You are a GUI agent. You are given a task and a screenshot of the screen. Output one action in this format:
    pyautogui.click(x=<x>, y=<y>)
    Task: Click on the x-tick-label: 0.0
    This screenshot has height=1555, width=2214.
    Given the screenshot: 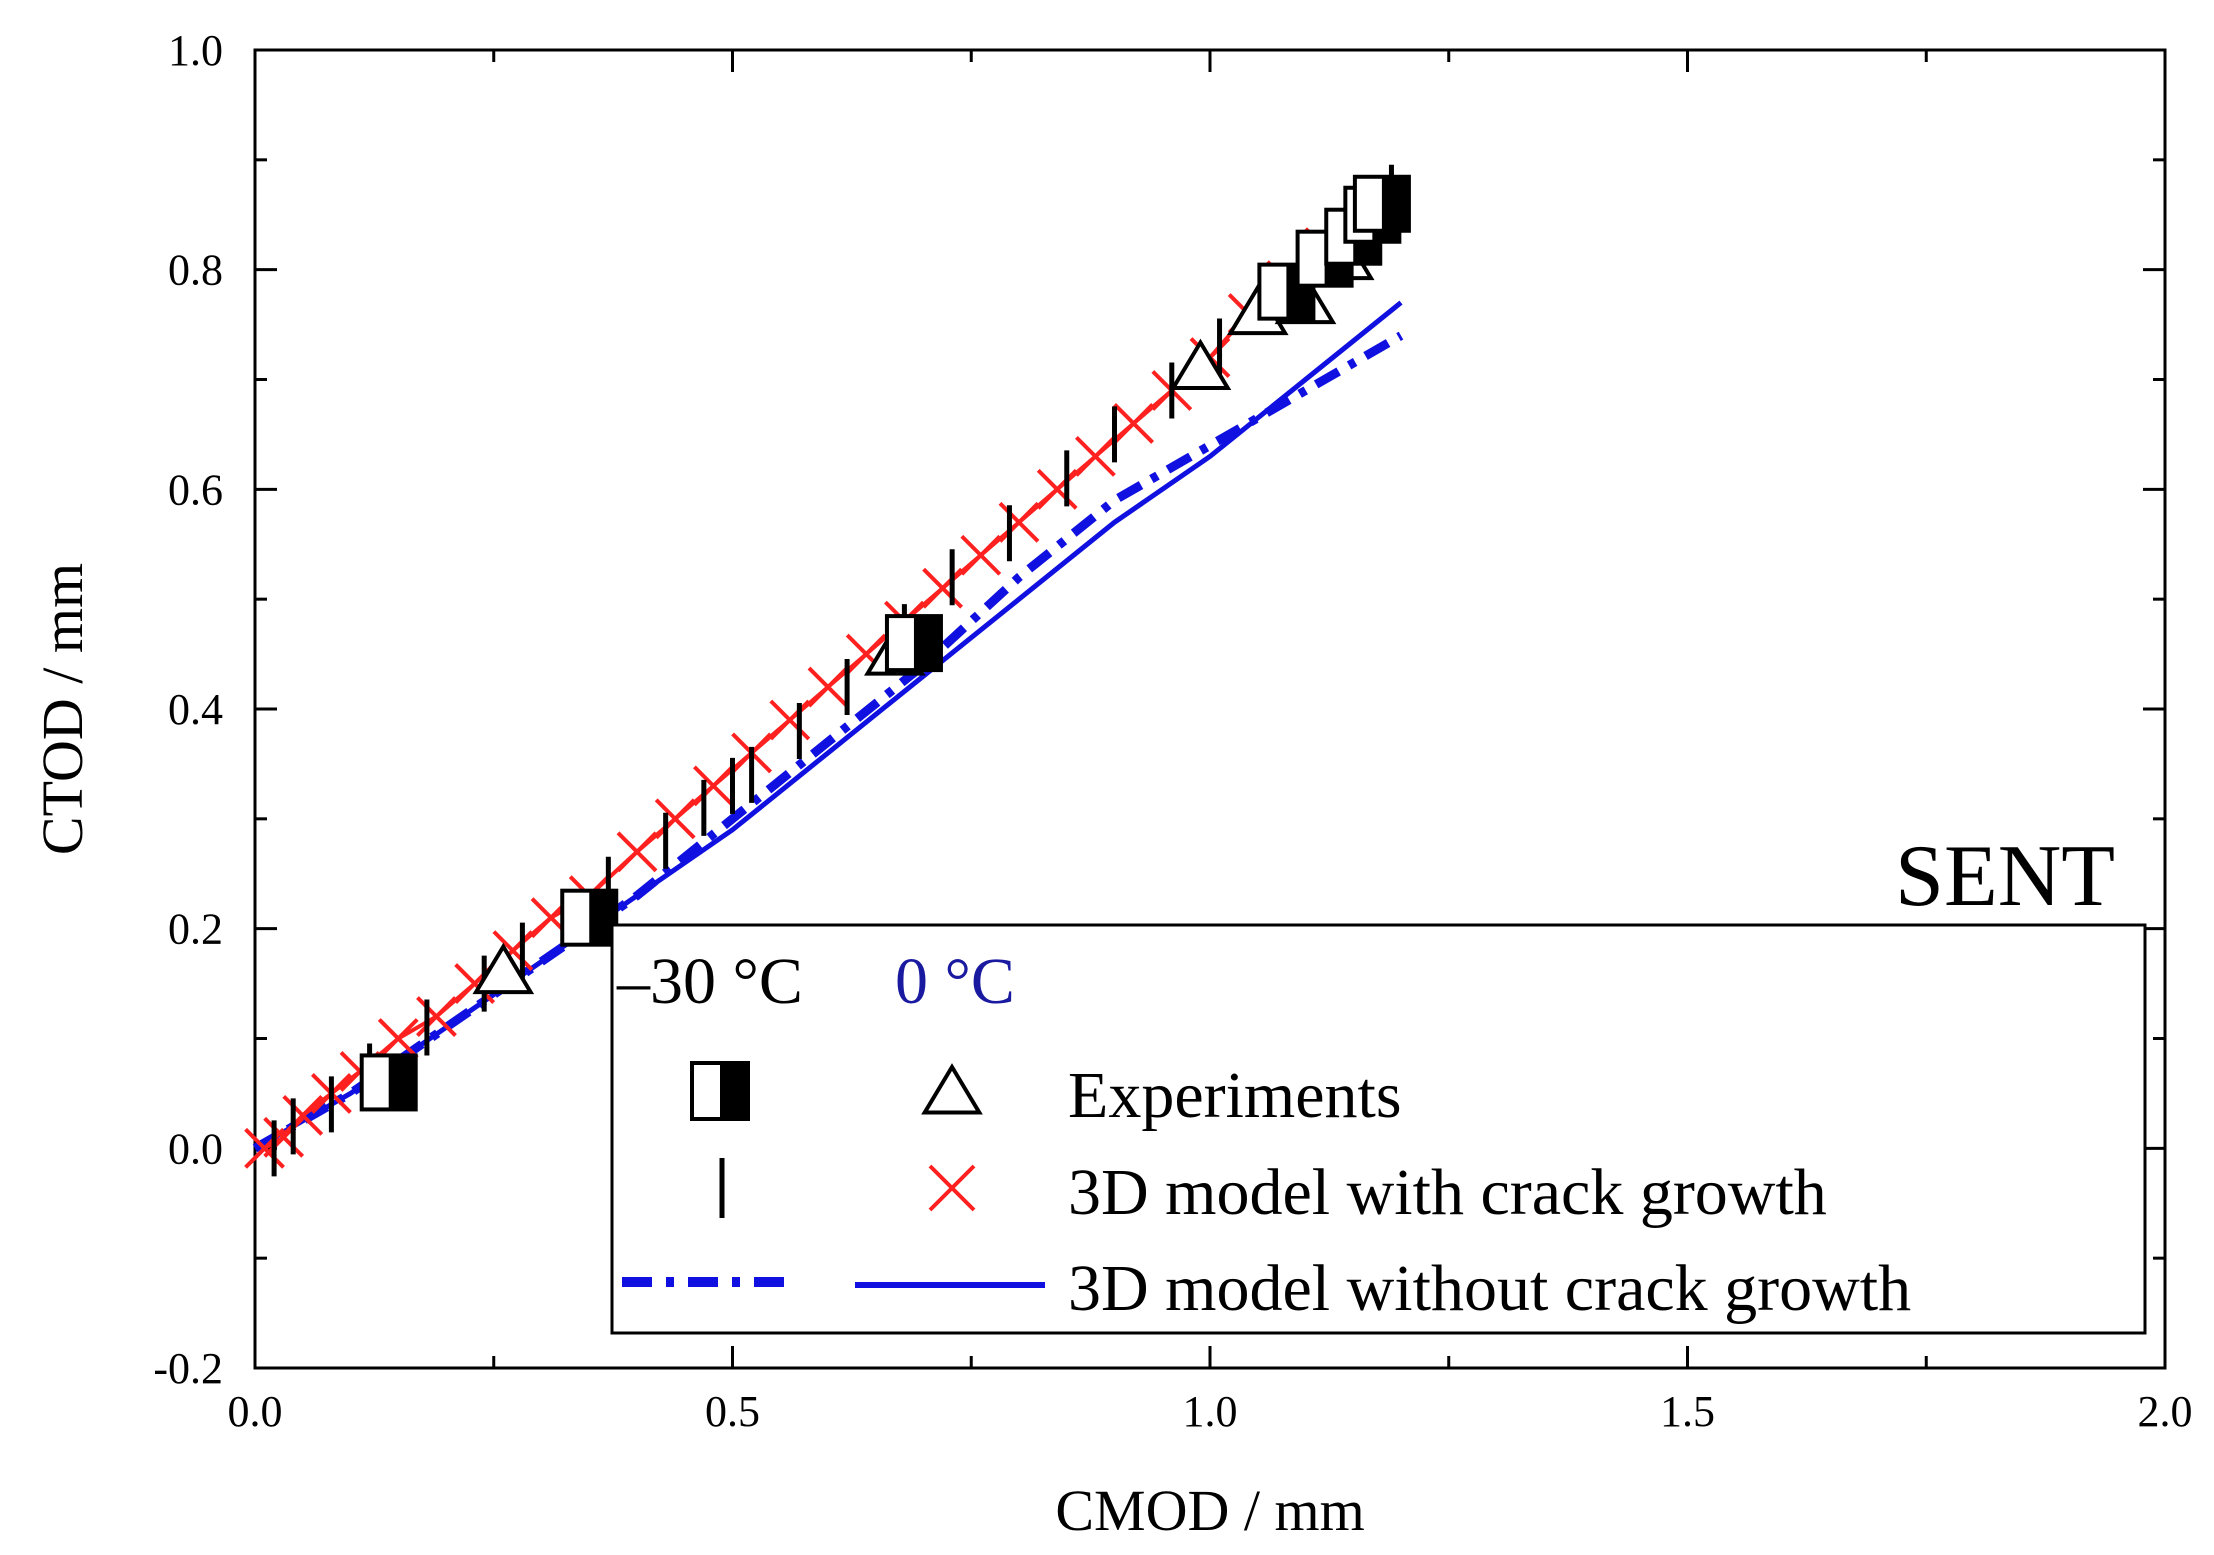 What is the action you would take?
    pyautogui.click(x=255, y=1411)
    